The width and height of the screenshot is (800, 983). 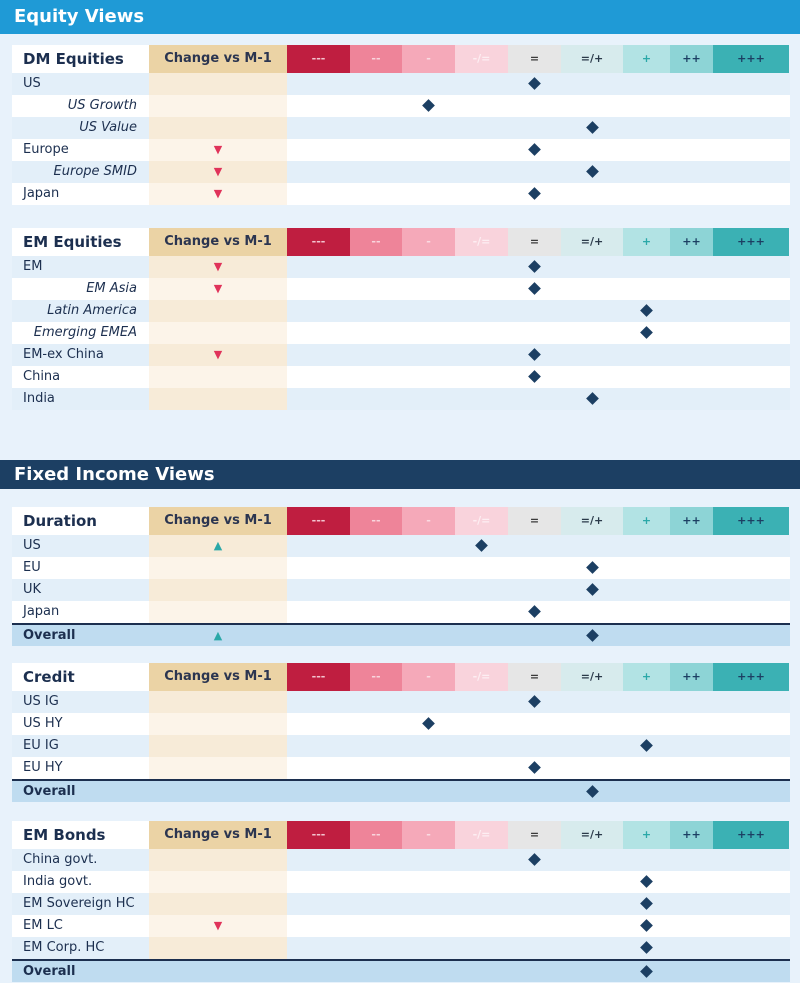 I want to click on triangle-up-icon: ▲, so click(x=218, y=635).